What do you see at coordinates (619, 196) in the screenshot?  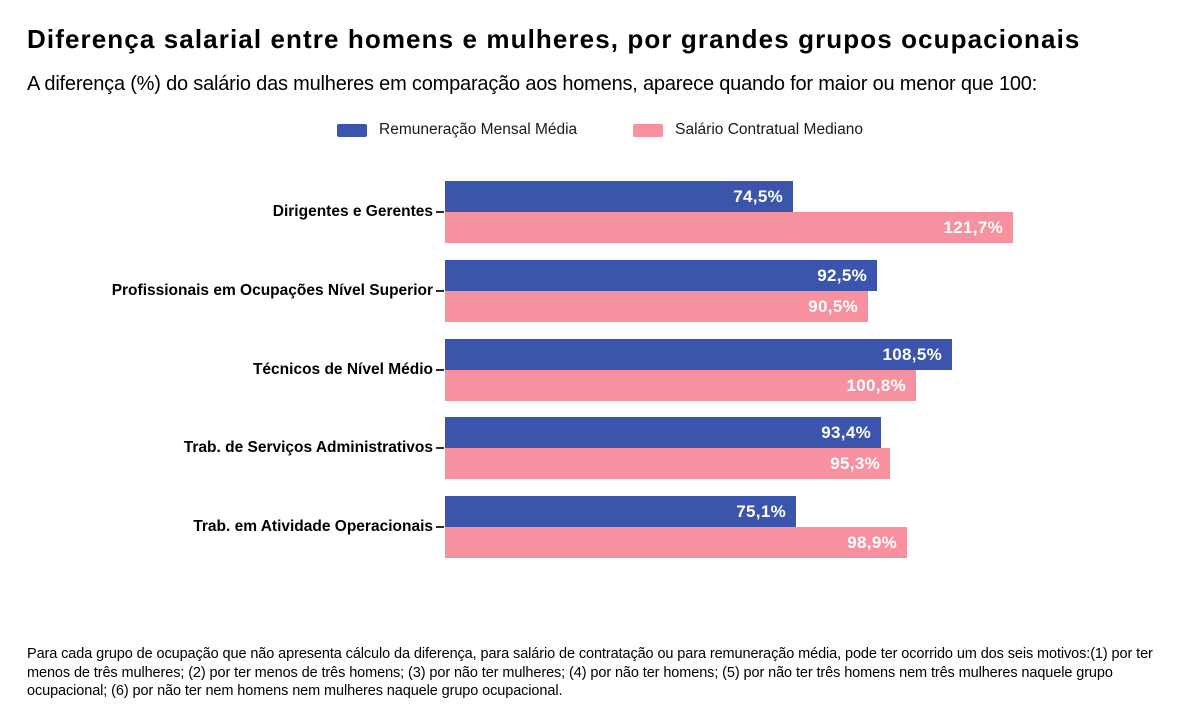 I see `bar-remuneracao-mensal-media: 74,5%` at bounding box center [619, 196].